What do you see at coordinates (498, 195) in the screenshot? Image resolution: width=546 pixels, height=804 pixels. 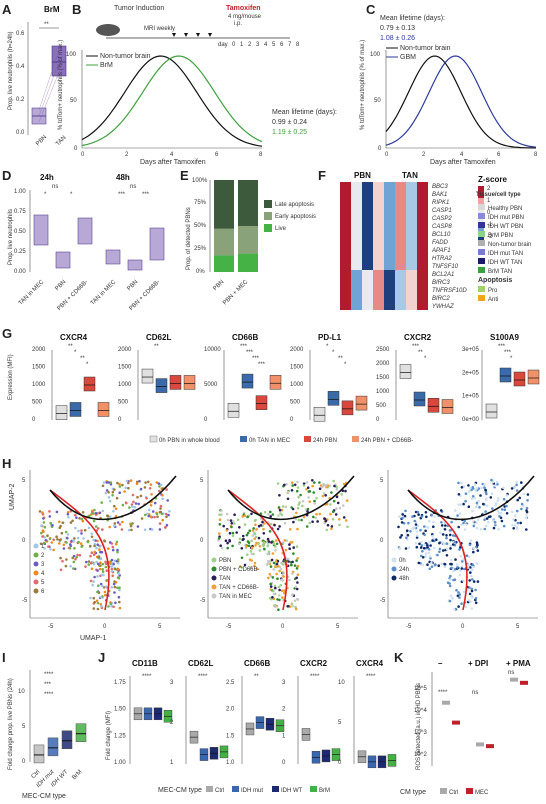 I see `svg-text: Tissue/cell type` at bounding box center [498, 195].